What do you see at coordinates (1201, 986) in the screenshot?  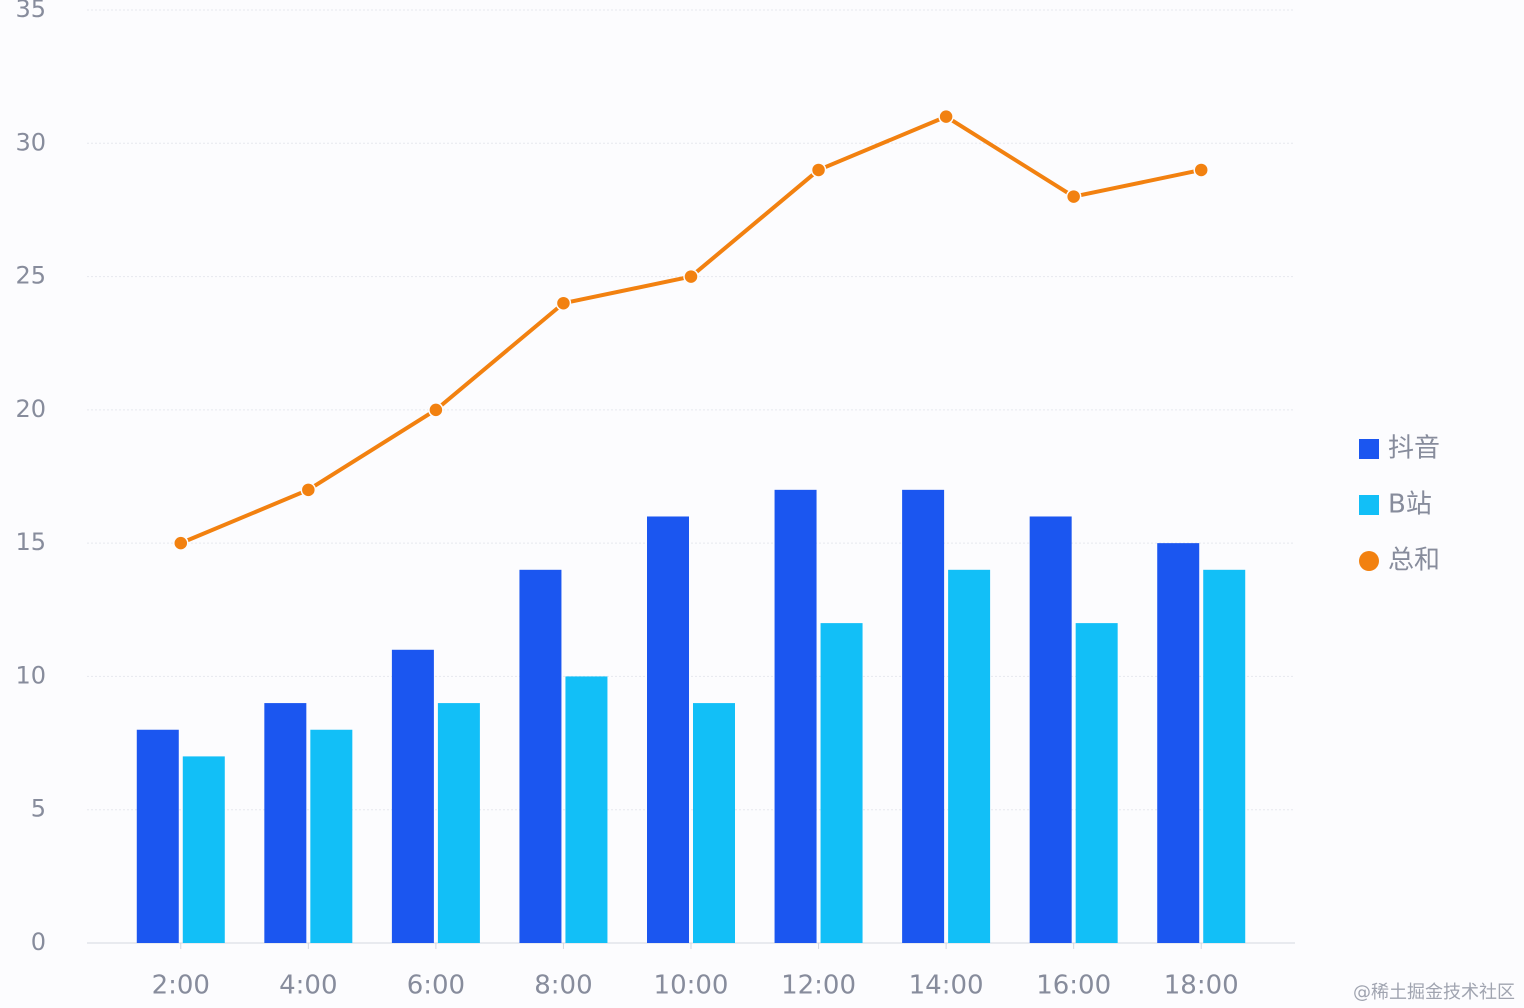 I see `x-tick-label: 18:00` at bounding box center [1201, 986].